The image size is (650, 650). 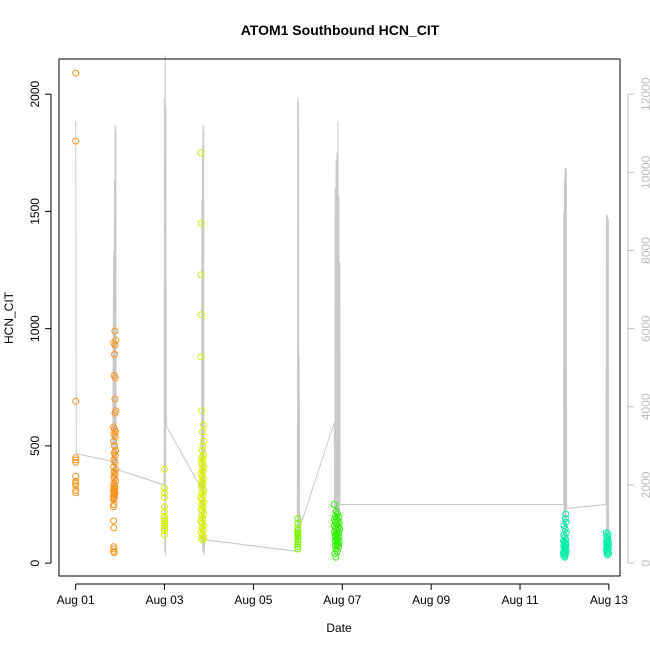 What do you see at coordinates (644, 406) in the screenshot?
I see `y2-tick-label: 4000` at bounding box center [644, 406].